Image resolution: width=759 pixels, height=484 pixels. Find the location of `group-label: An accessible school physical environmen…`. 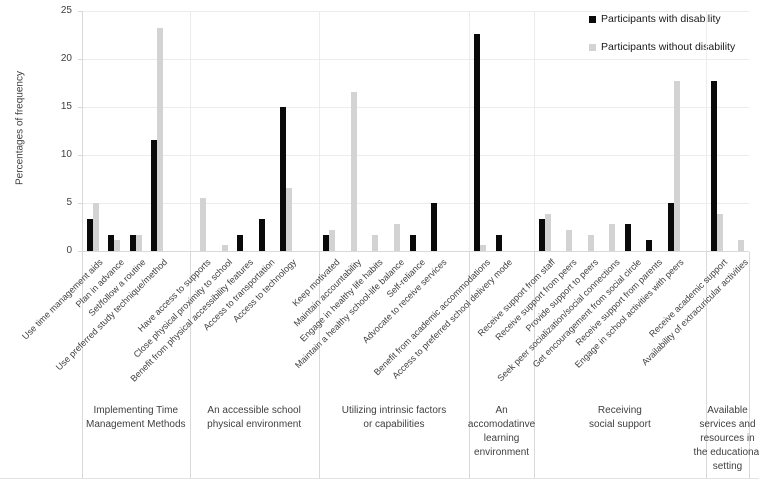

group-label: An accessible school physical environmen… is located at coordinates (254, 417).